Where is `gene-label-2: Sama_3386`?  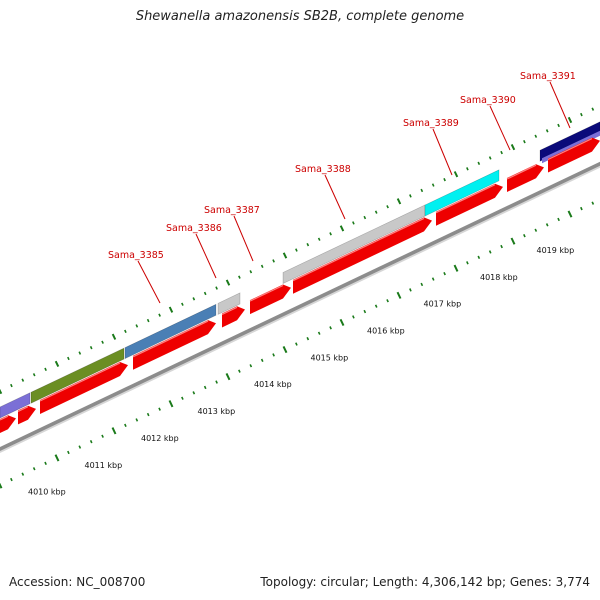
gene-label-2: Sama_3386 is located at coordinates (194, 228).